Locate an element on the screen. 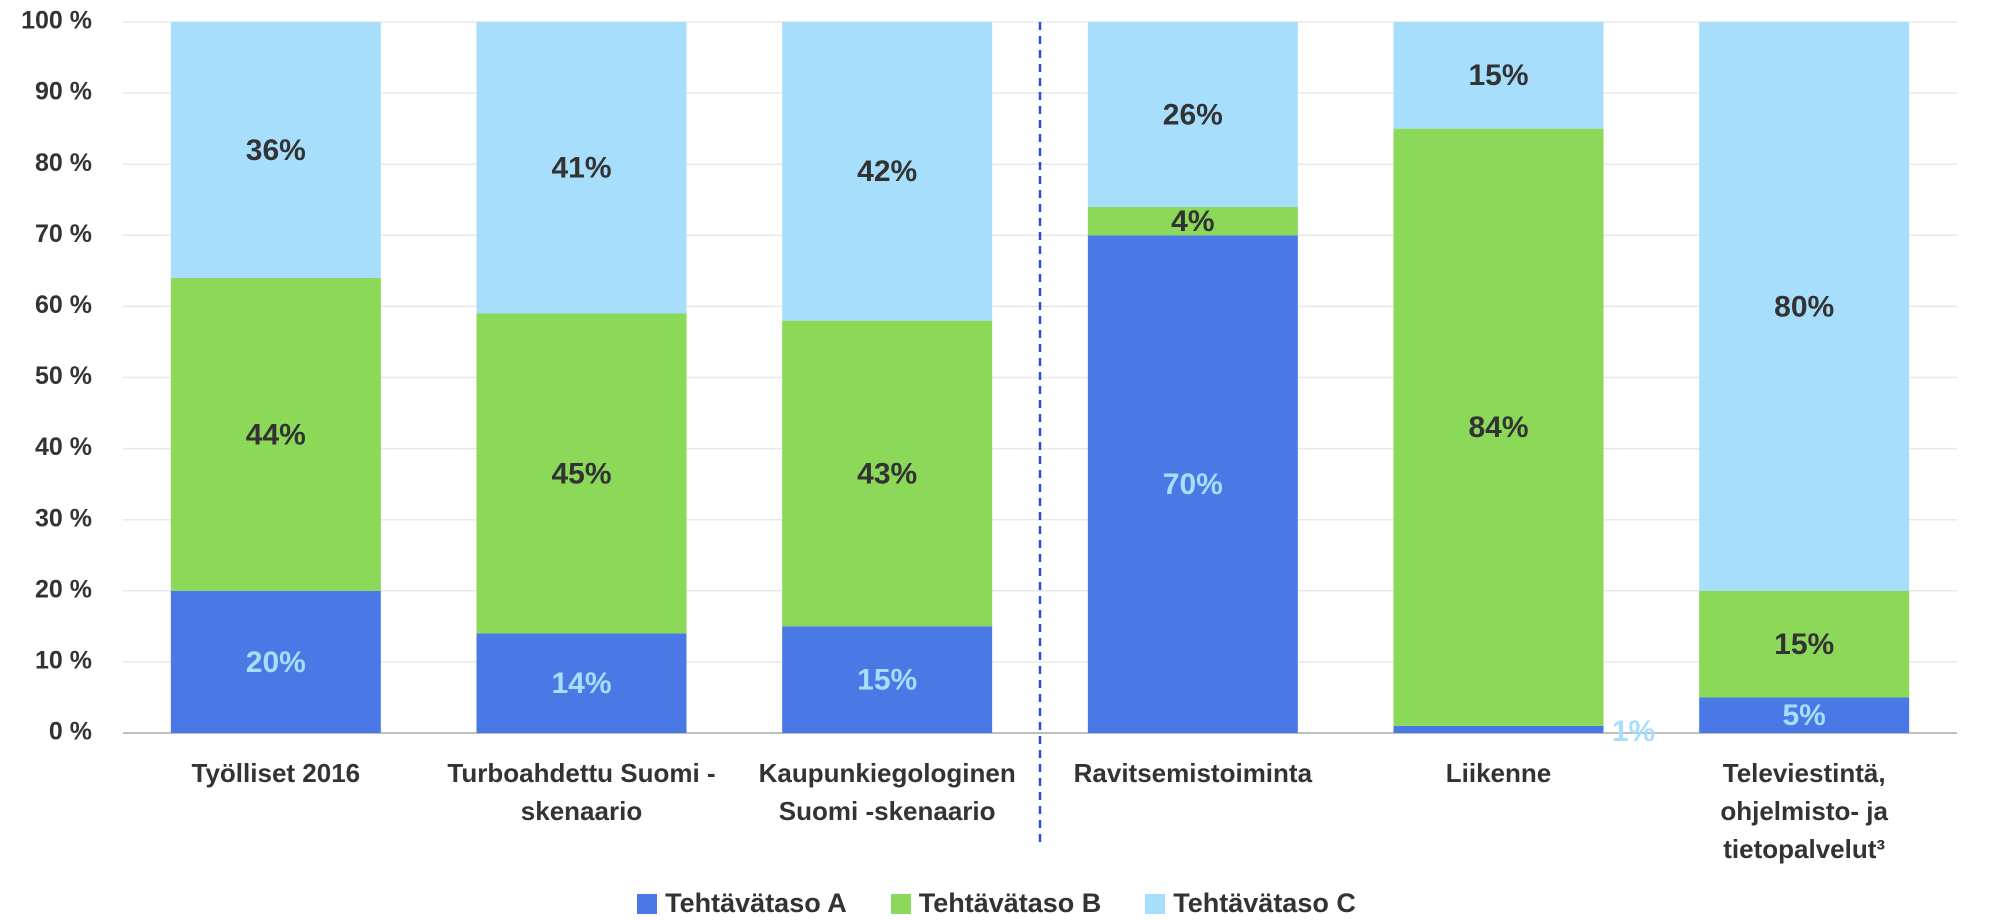 The width and height of the screenshot is (1993, 920). data-label: 80% is located at coordinates (1804, 306).